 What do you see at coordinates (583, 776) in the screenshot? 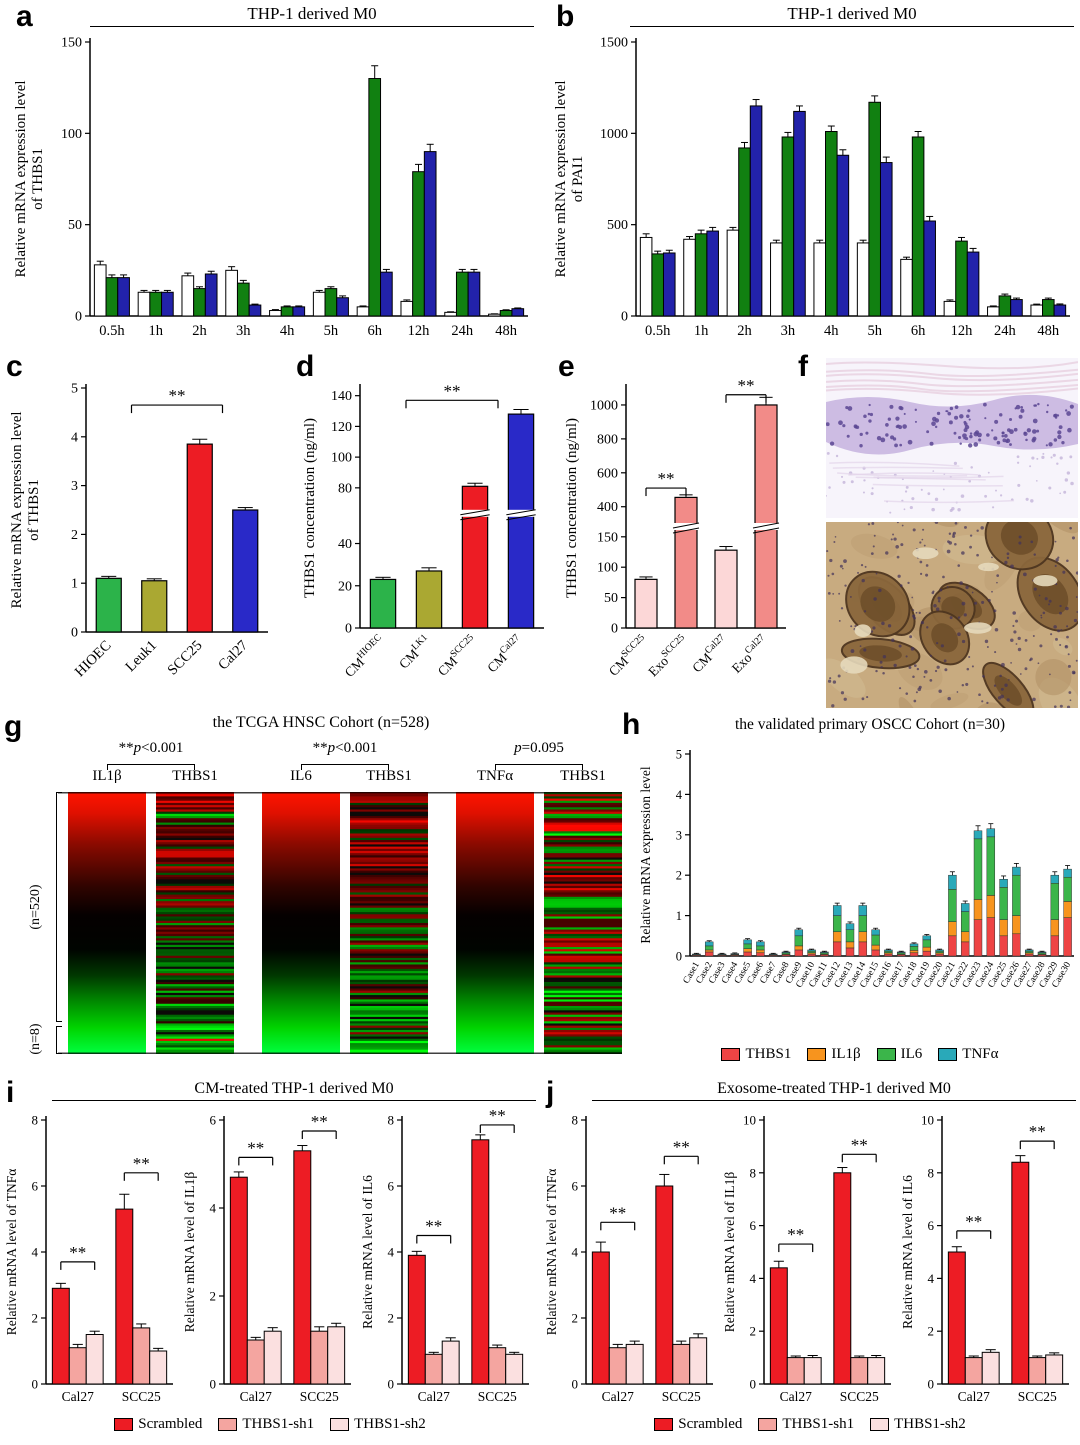
I see `heatmap-column-label-thbs1-3: THBS1` at bounding box center [583, 776].